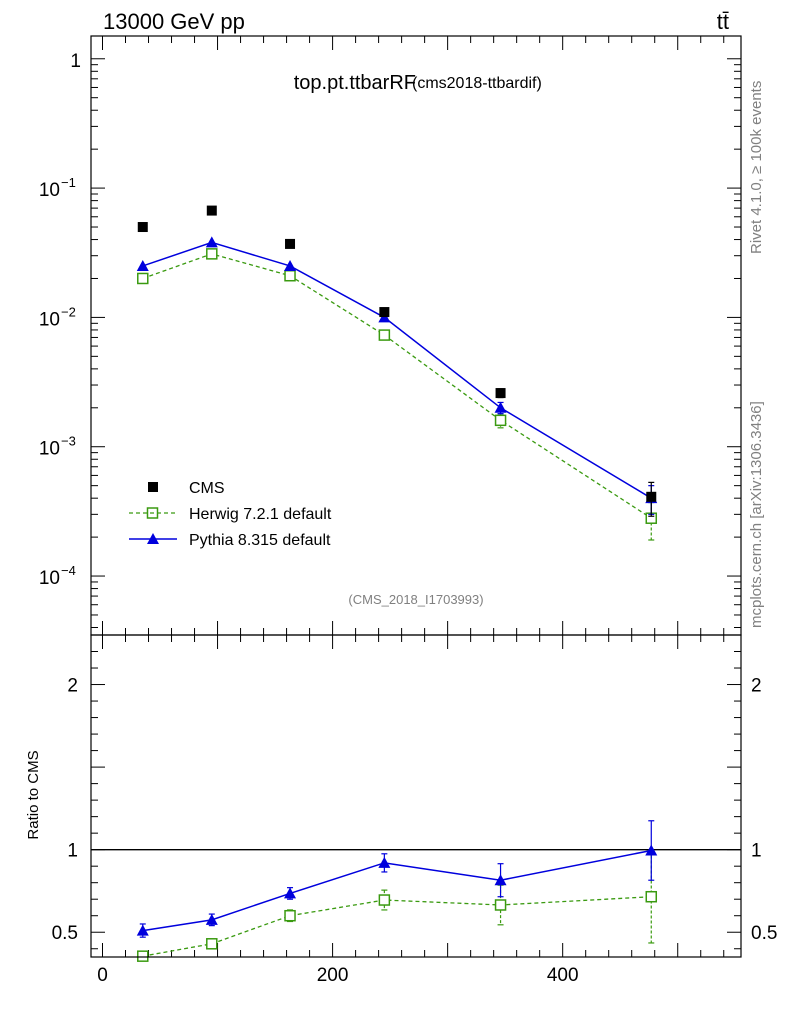 This screenshot has height=1024, width=786. Describe the element at coordinates (756, 514) in the screenshot. I see `mcplots-label: mcplots.cern.ch [arXiv:1306.3436]` at that location.